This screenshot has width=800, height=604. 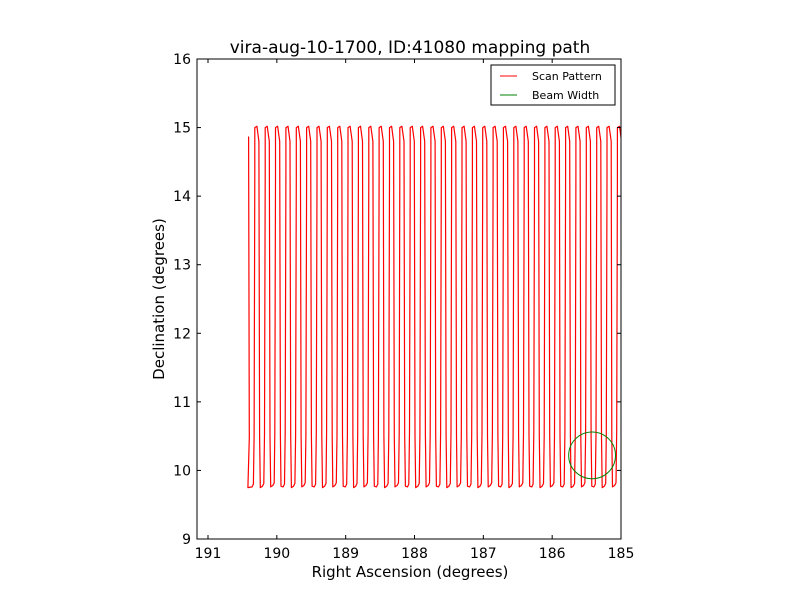 I want to click on y-axis-label: Declination (degrees), so click(x=159, y=299).